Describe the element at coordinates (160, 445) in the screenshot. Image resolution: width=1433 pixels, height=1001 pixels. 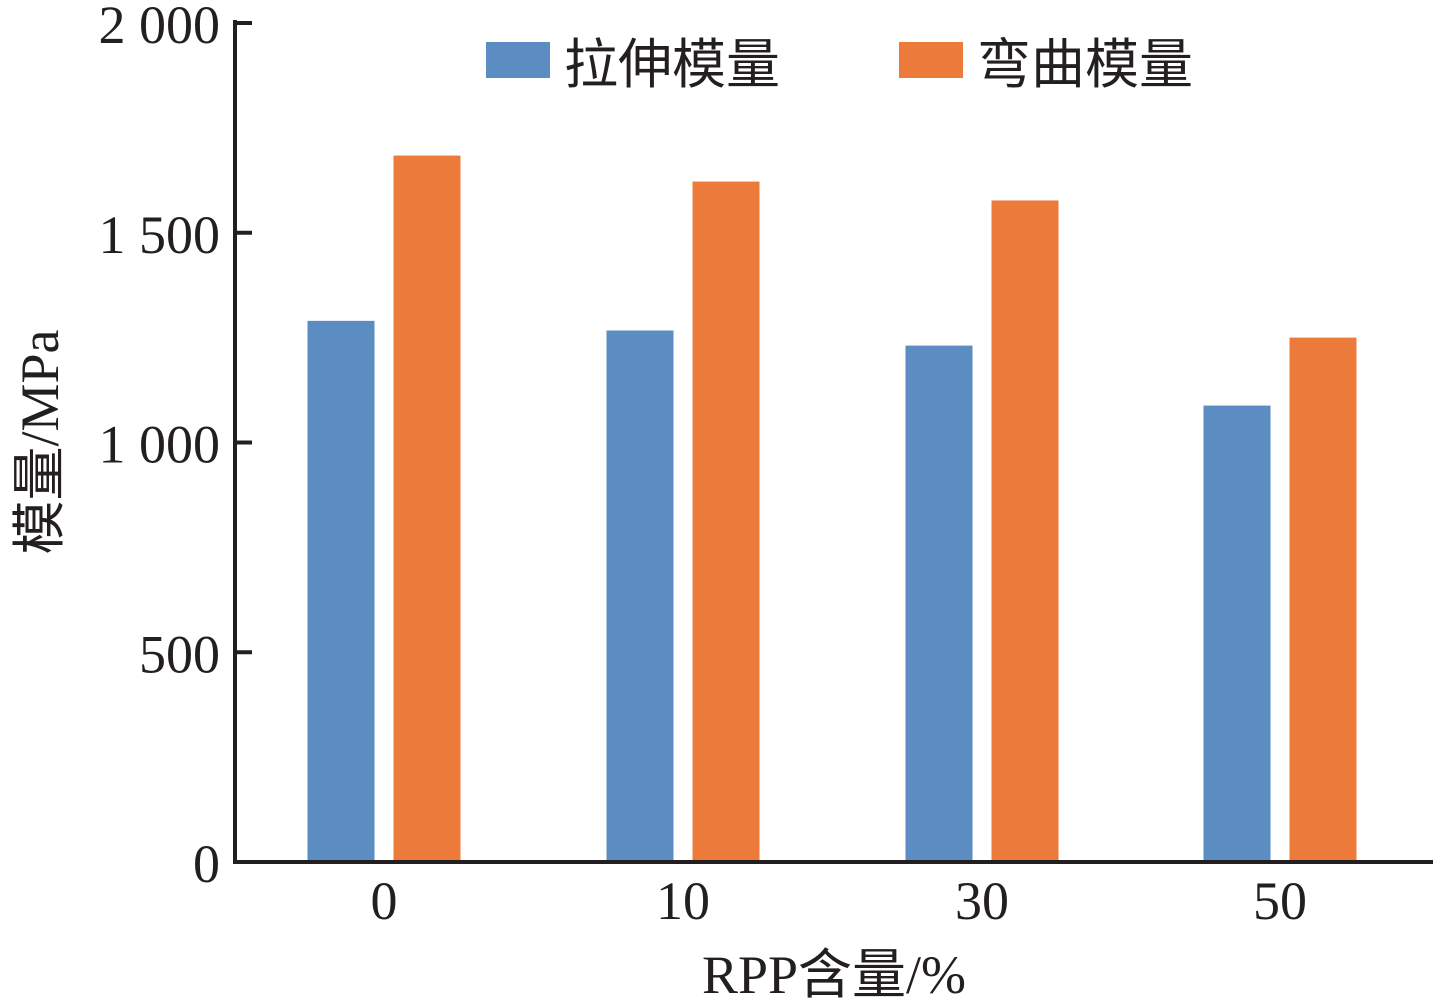
I see `y-tick-label: 1 000` at that location.